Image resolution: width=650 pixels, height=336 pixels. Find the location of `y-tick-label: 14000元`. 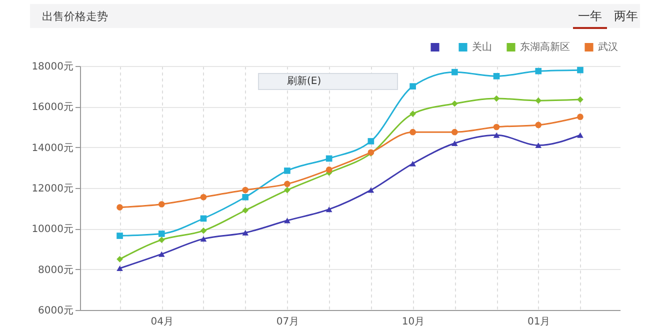

y-tick-label: 14000元 is located at coordinates (53, 148).